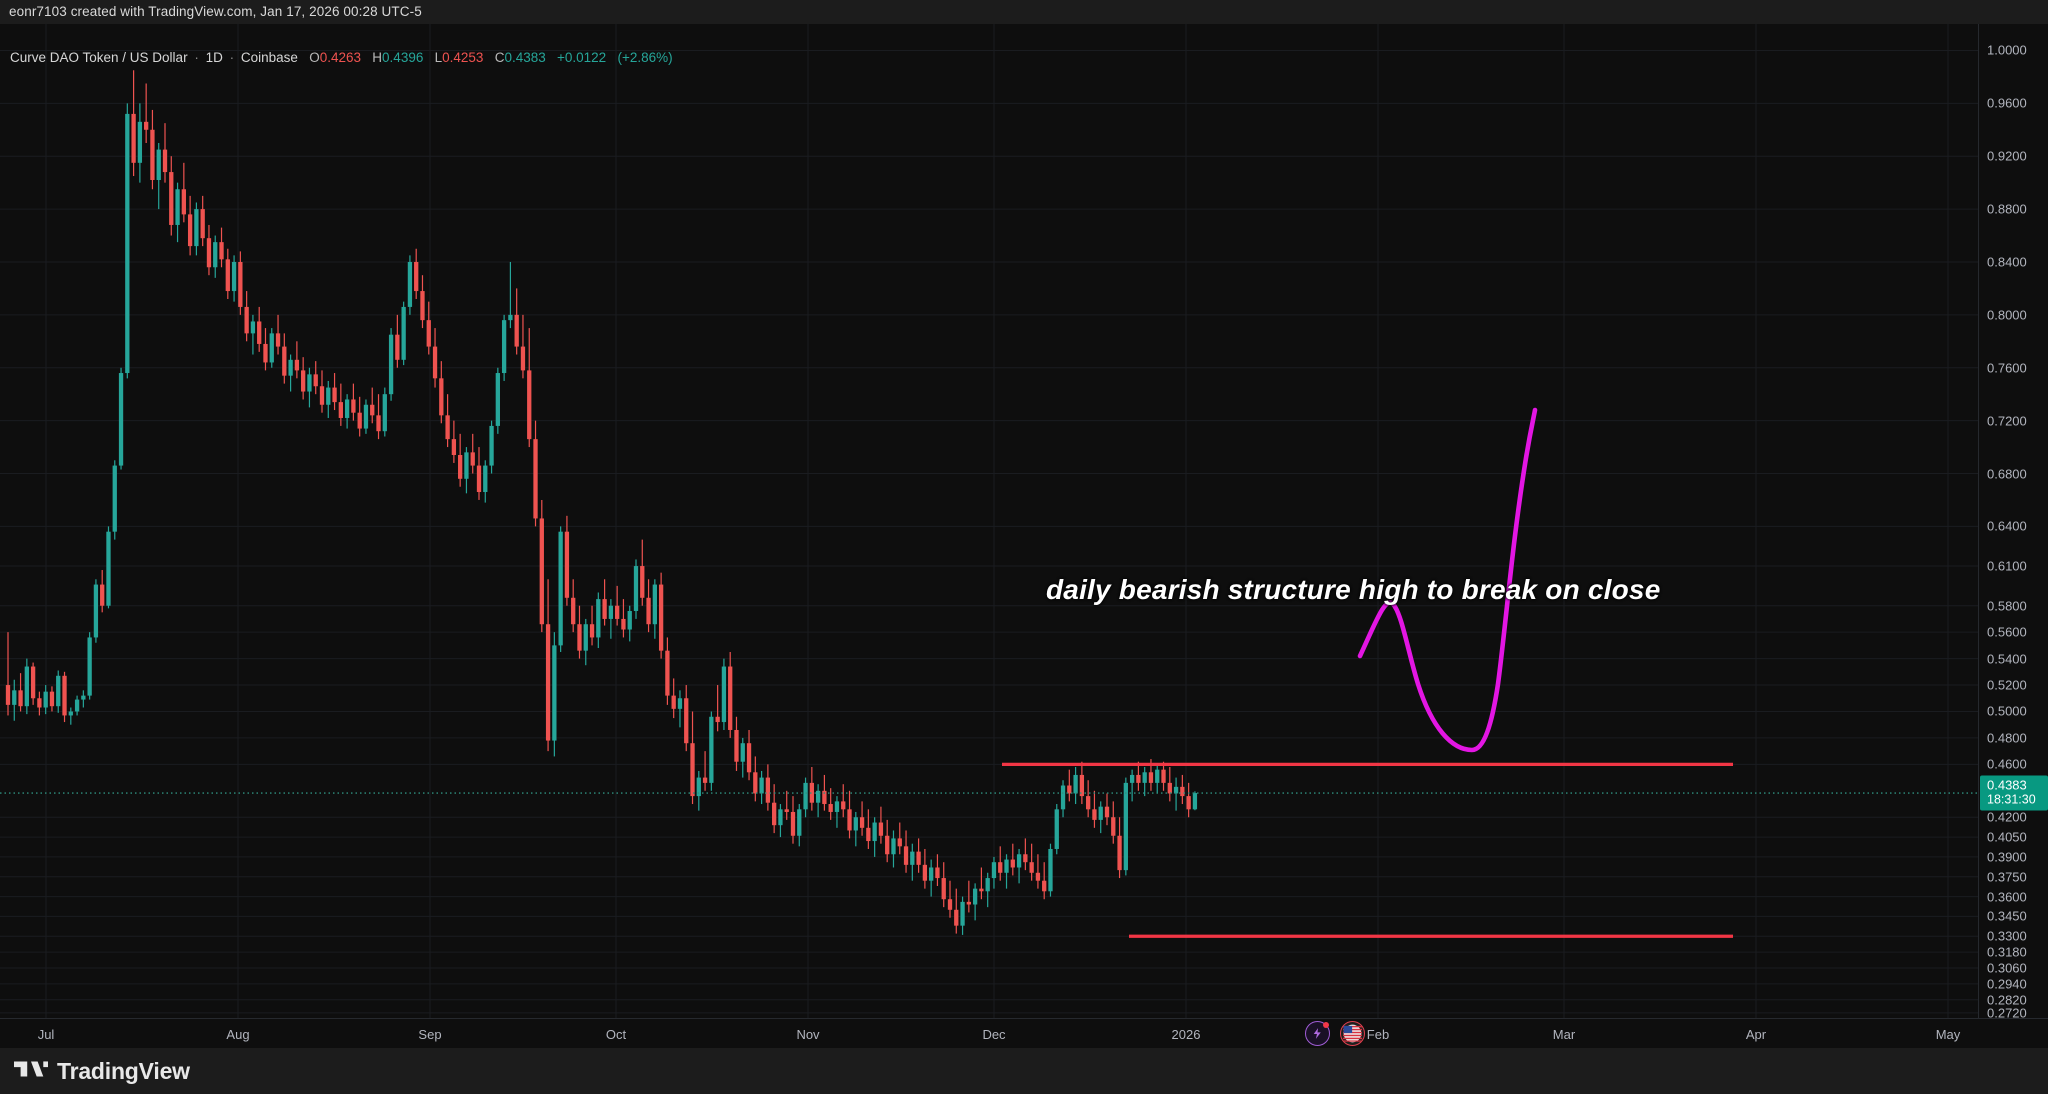 The width and height of the screenshot is (2048, 1094). Describe the element at coordinates (1352, 1033) in the screenshot. I see `us-flag-icon` at that location.